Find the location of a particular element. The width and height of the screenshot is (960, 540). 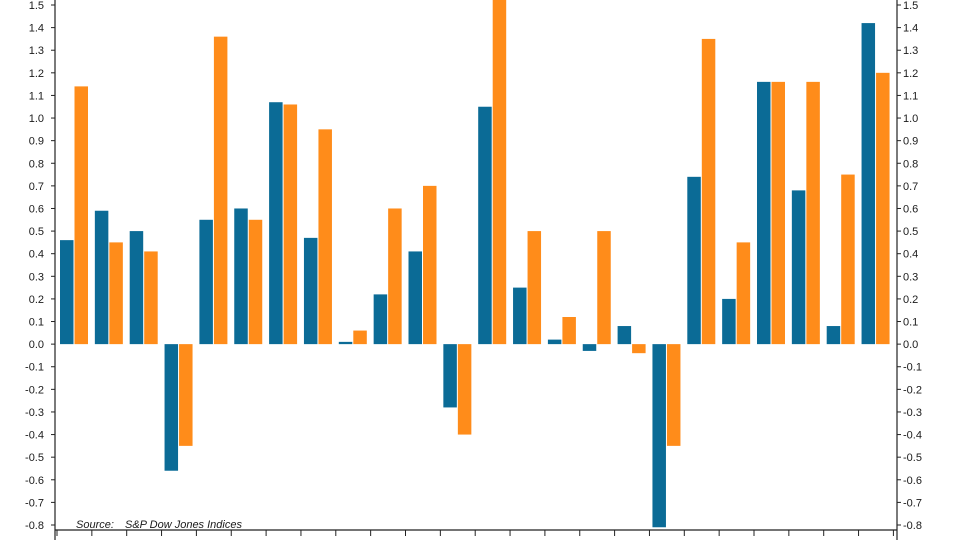

right-y-tick-label: 1.4 is located at coordinates (910, 29).